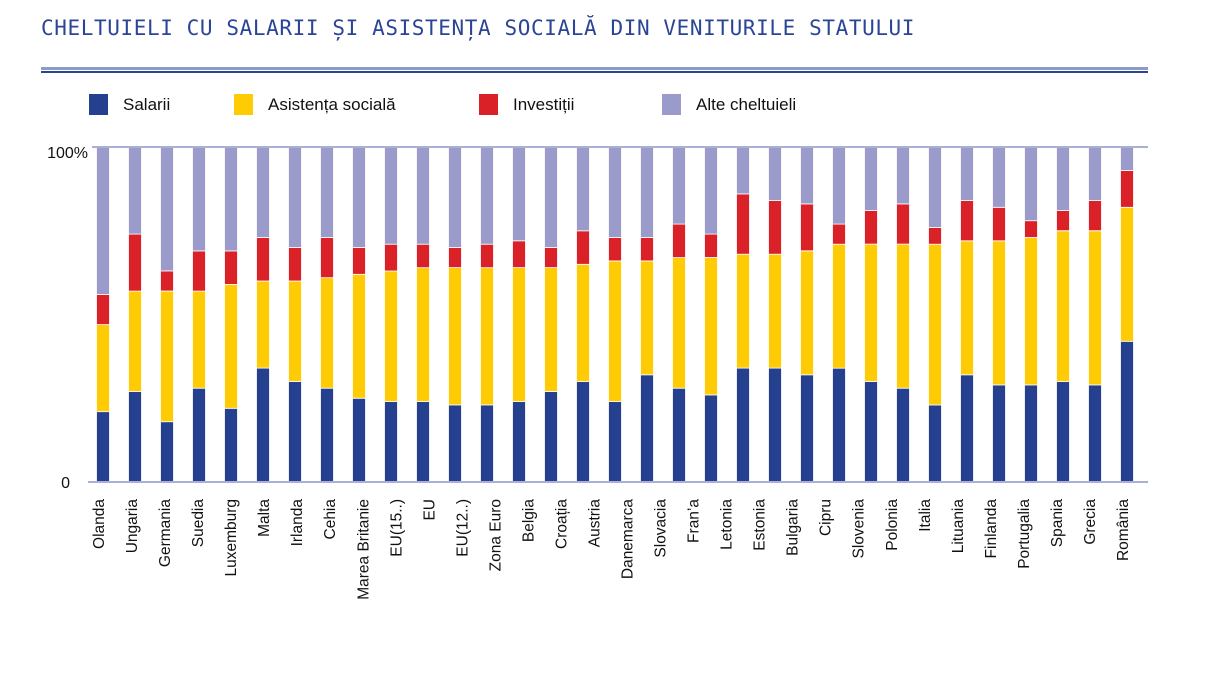  What do you see at coordinates (628, 539) in the screenshot?
I see `x-tick-label: Danemarca` at bounding box center [628, 539].